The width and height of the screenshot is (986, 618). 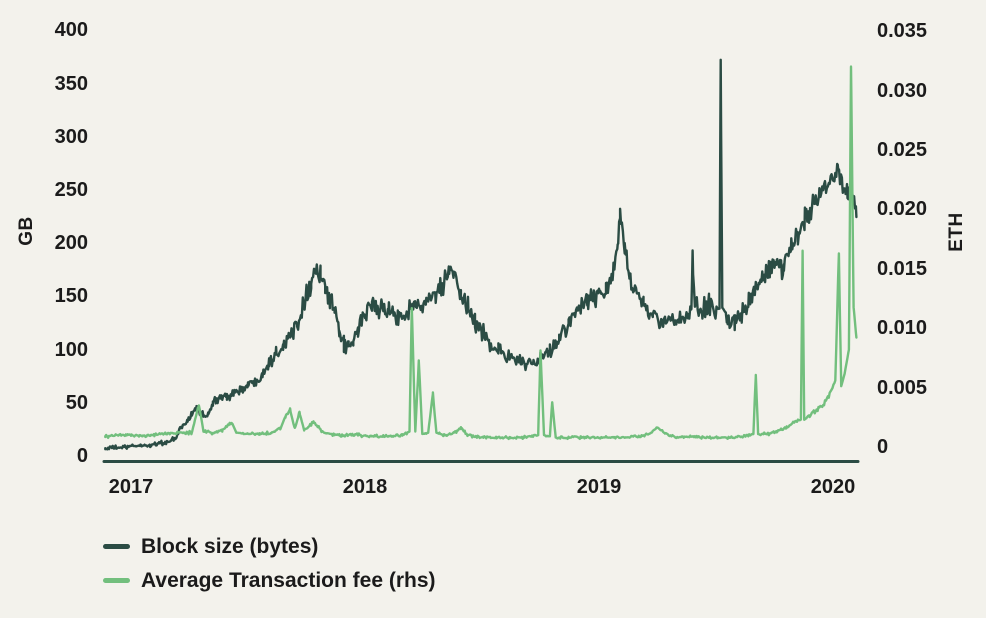 What do you see at coordinates (493, 492) in the screenshot?
I see `x-axis-ticks: 2017 2018 2019 2020` at bounding box center [493, 492].